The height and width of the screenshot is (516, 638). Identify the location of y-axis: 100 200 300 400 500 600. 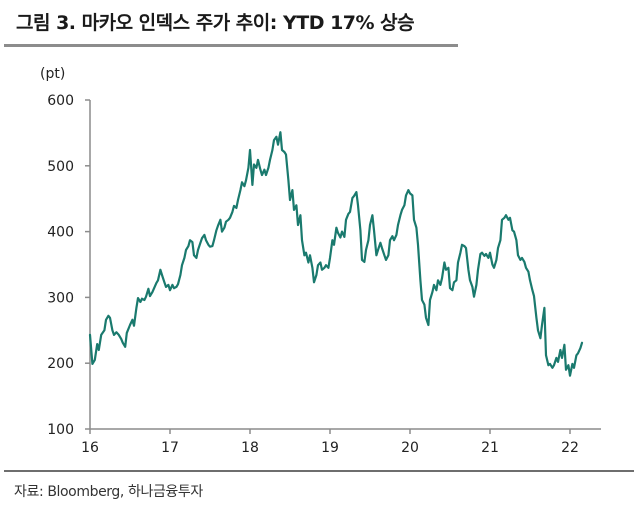
(69, 265).